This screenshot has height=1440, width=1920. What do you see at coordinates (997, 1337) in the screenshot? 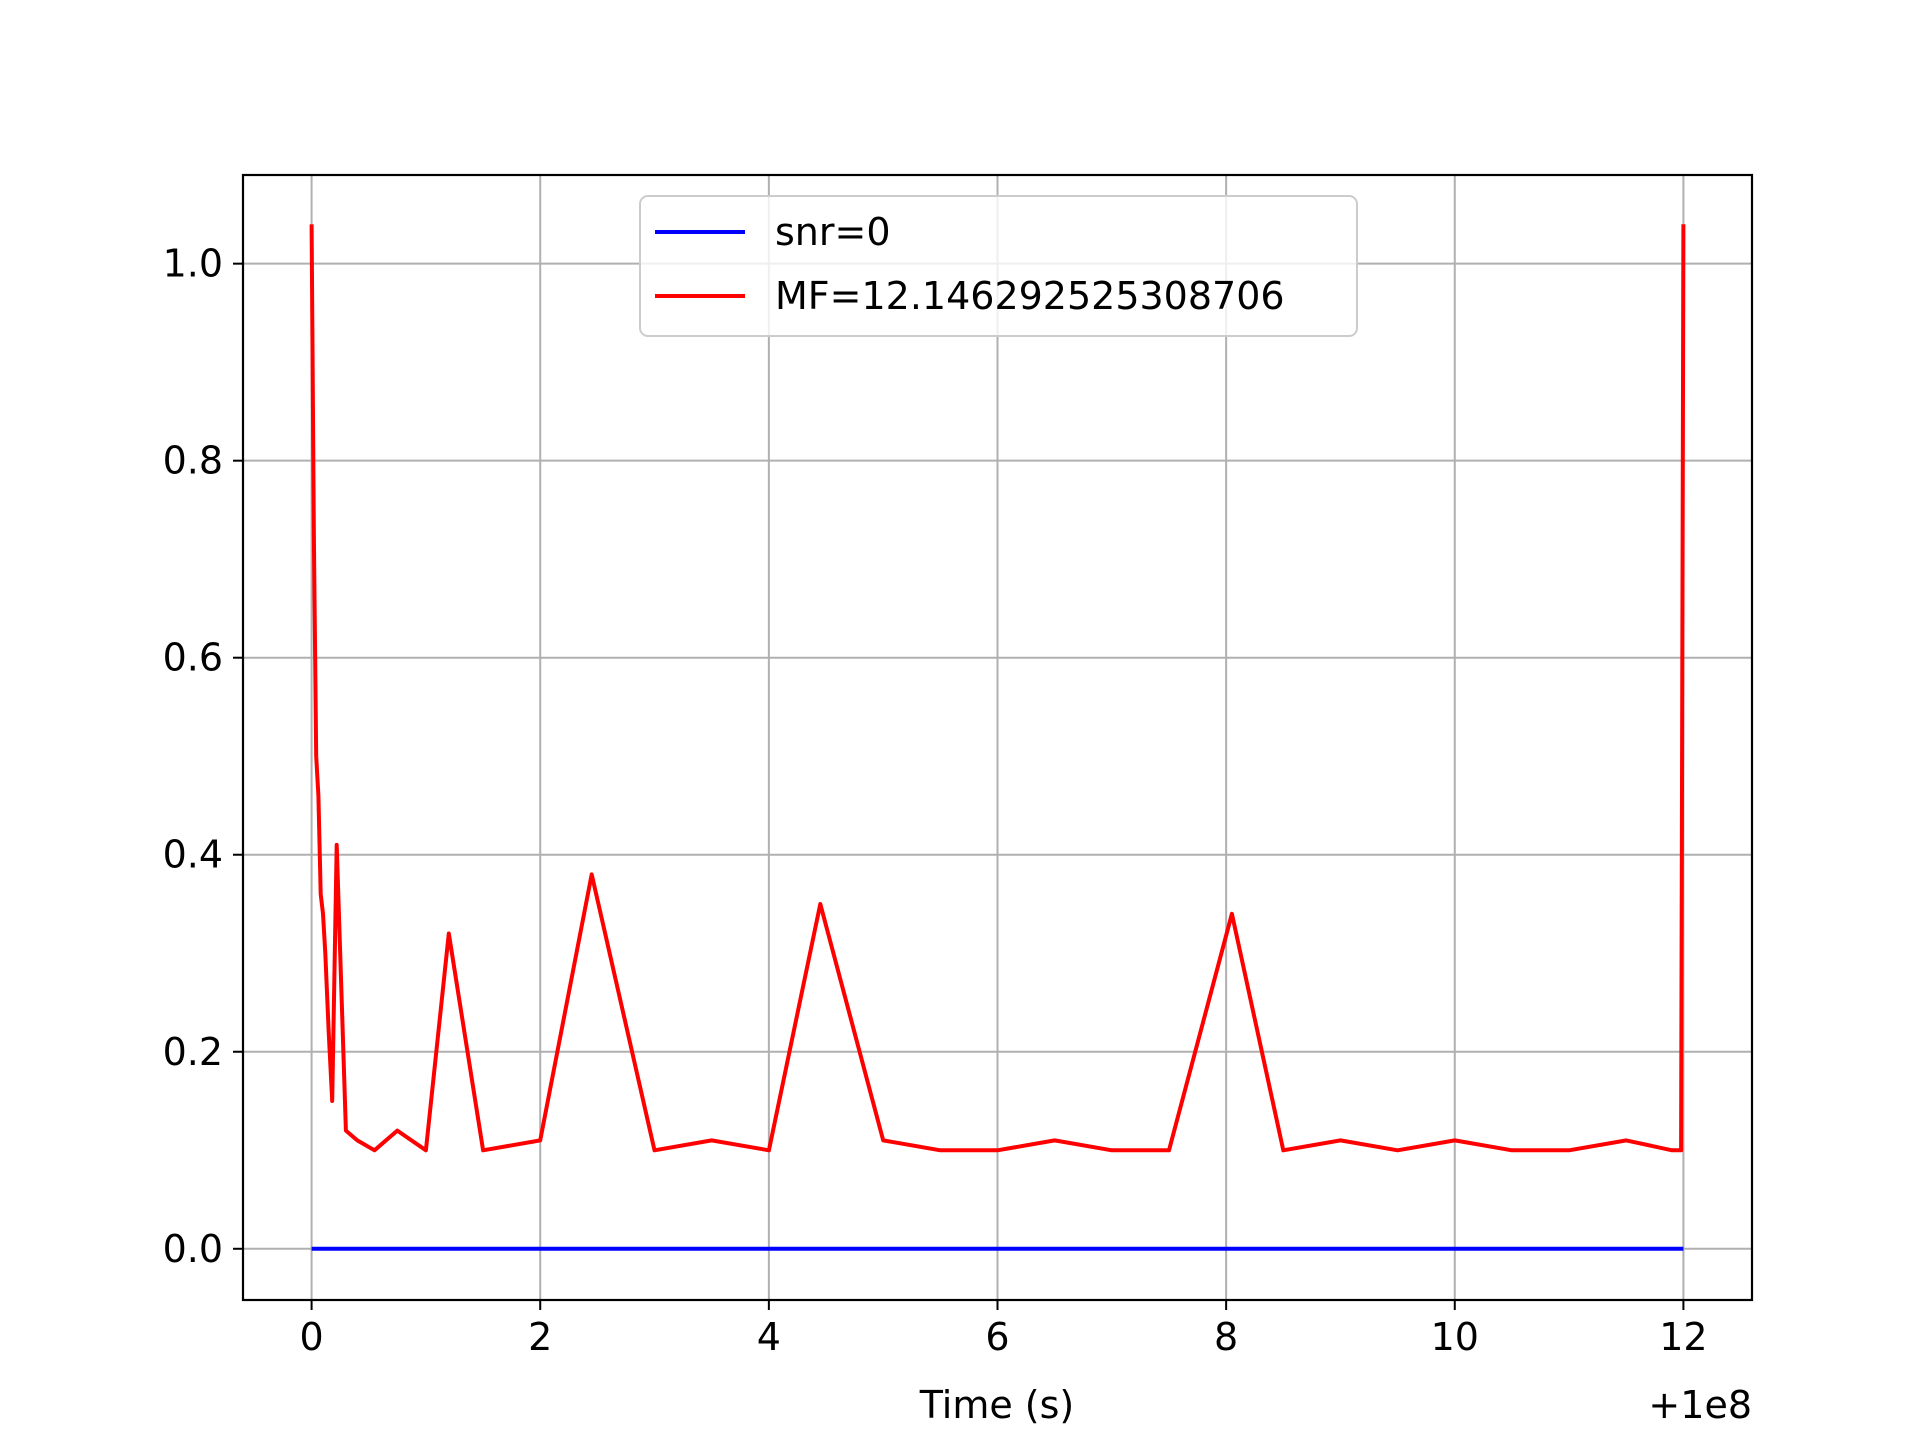
I see `x-tick-label: 6` at bounding box center [997, 1337].